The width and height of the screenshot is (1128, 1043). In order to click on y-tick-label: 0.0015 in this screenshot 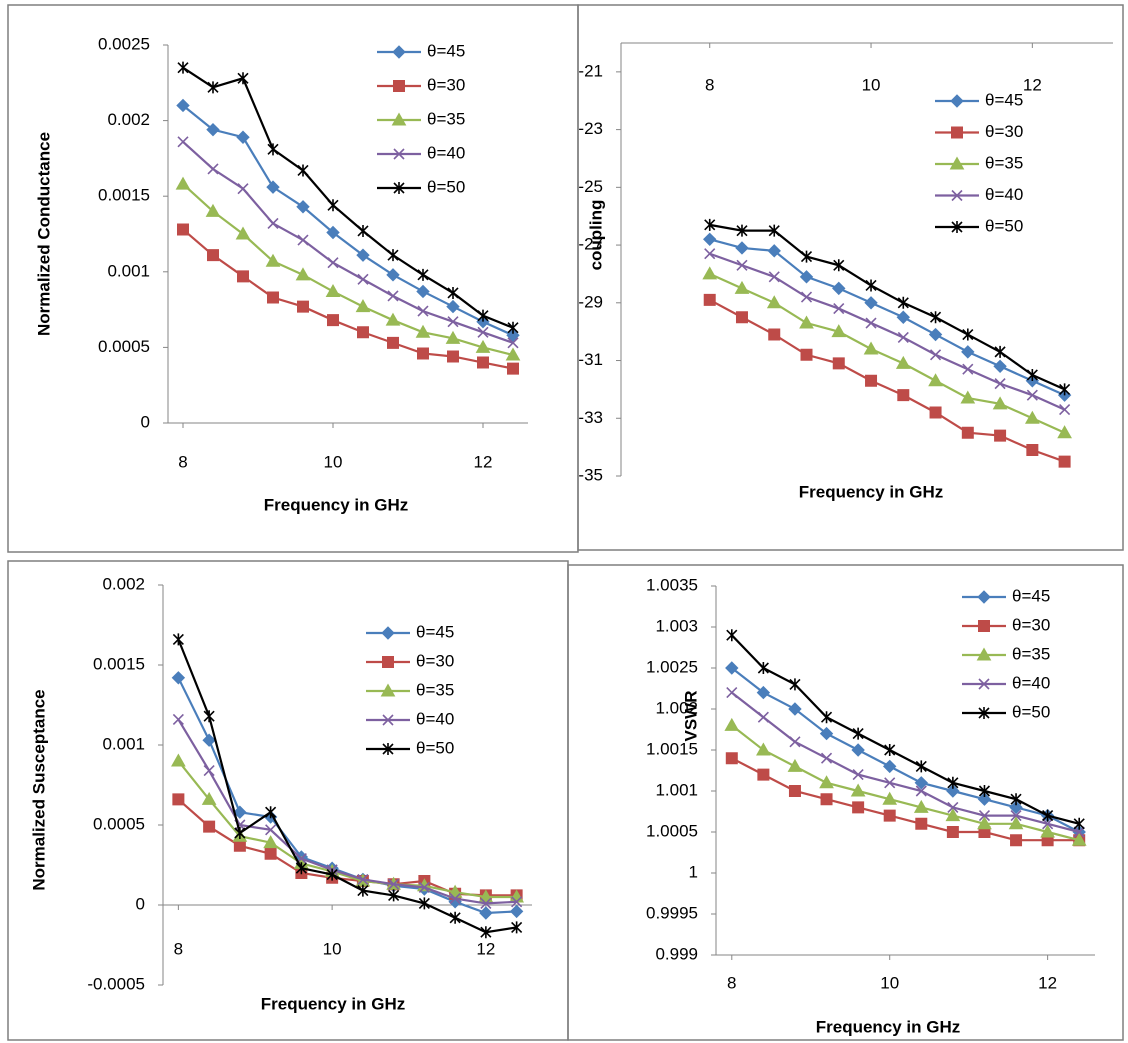, I will do `click(124, 195)`.